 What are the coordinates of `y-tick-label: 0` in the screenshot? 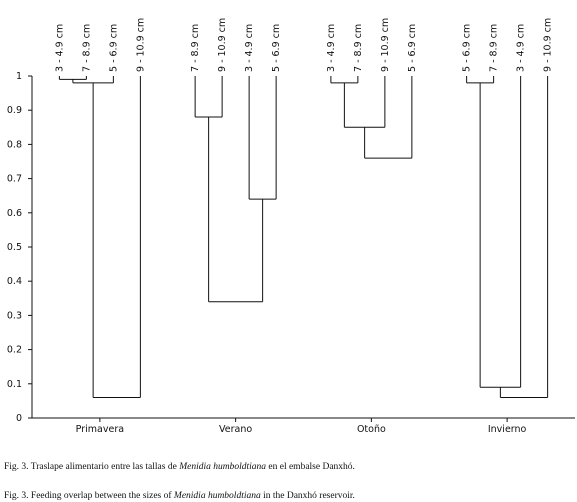 It's located at (19, 418).